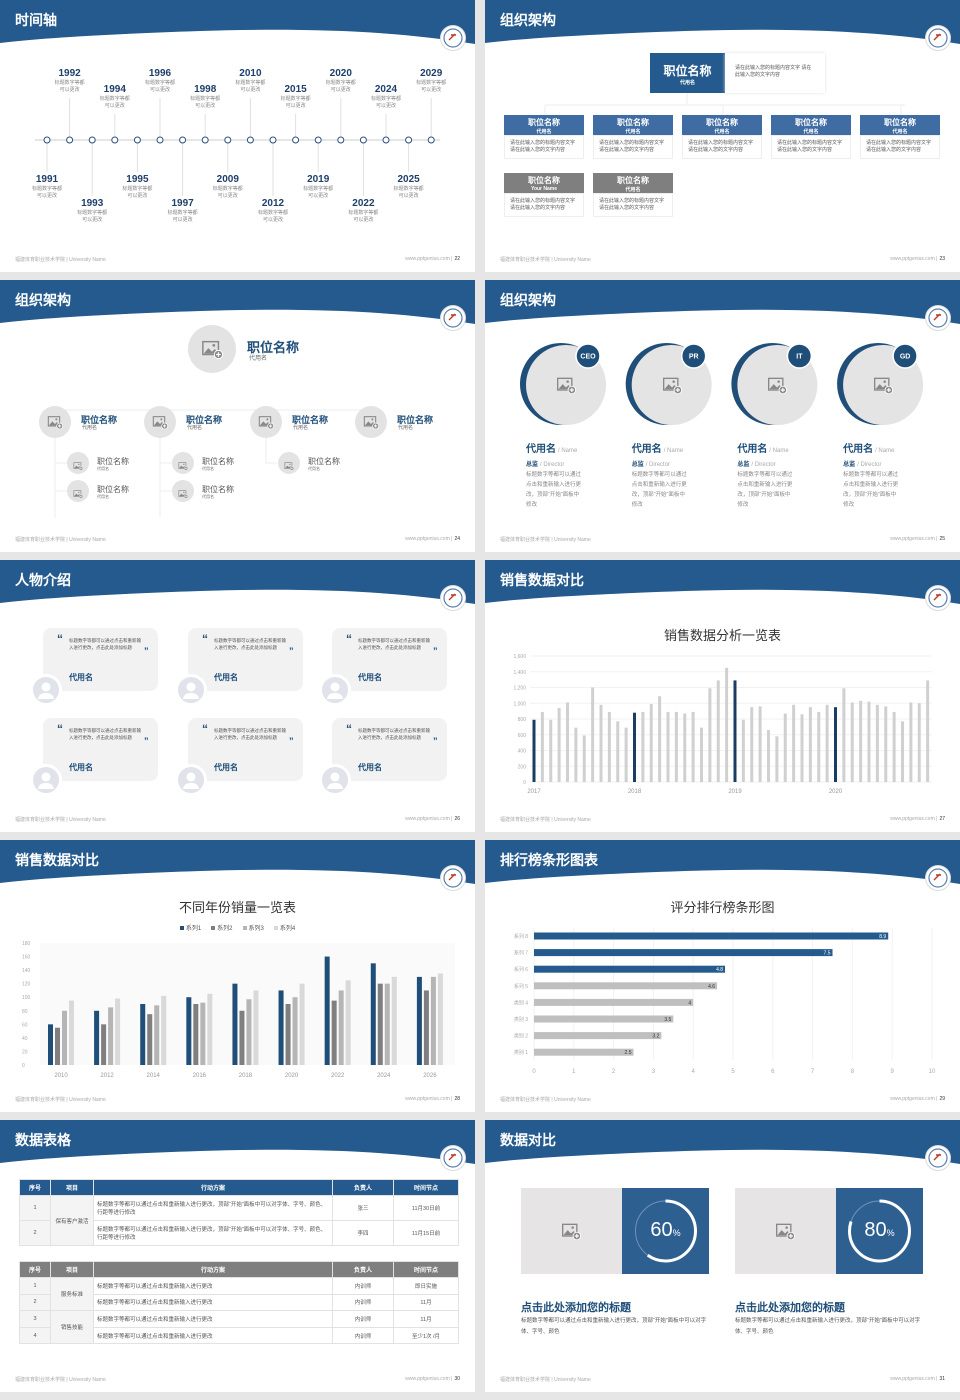 The height and width of the screenshot is (1400, 960). I want to click on progress-ring, so click(879, 1231).